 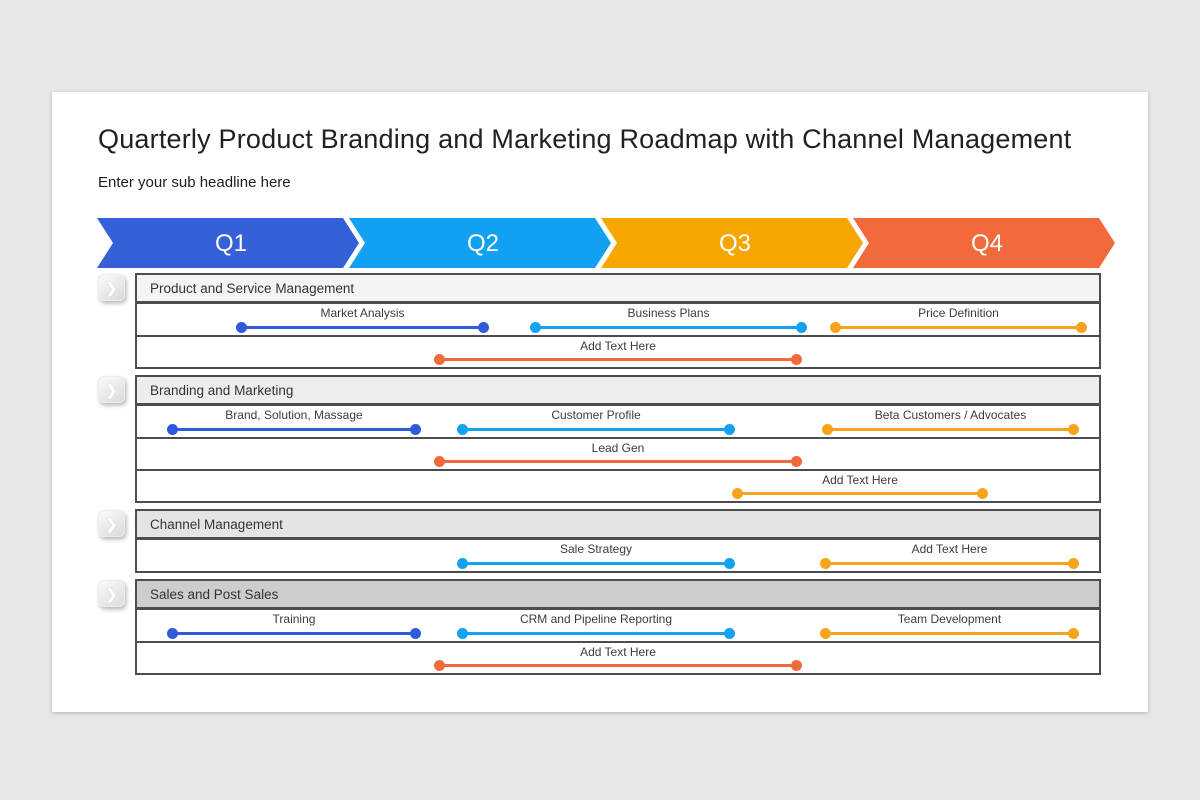 What do you see at coordinates (294, 619) in the screenshot?
I see `timeline-bar-label: Training` at bounding box center [294, 619].